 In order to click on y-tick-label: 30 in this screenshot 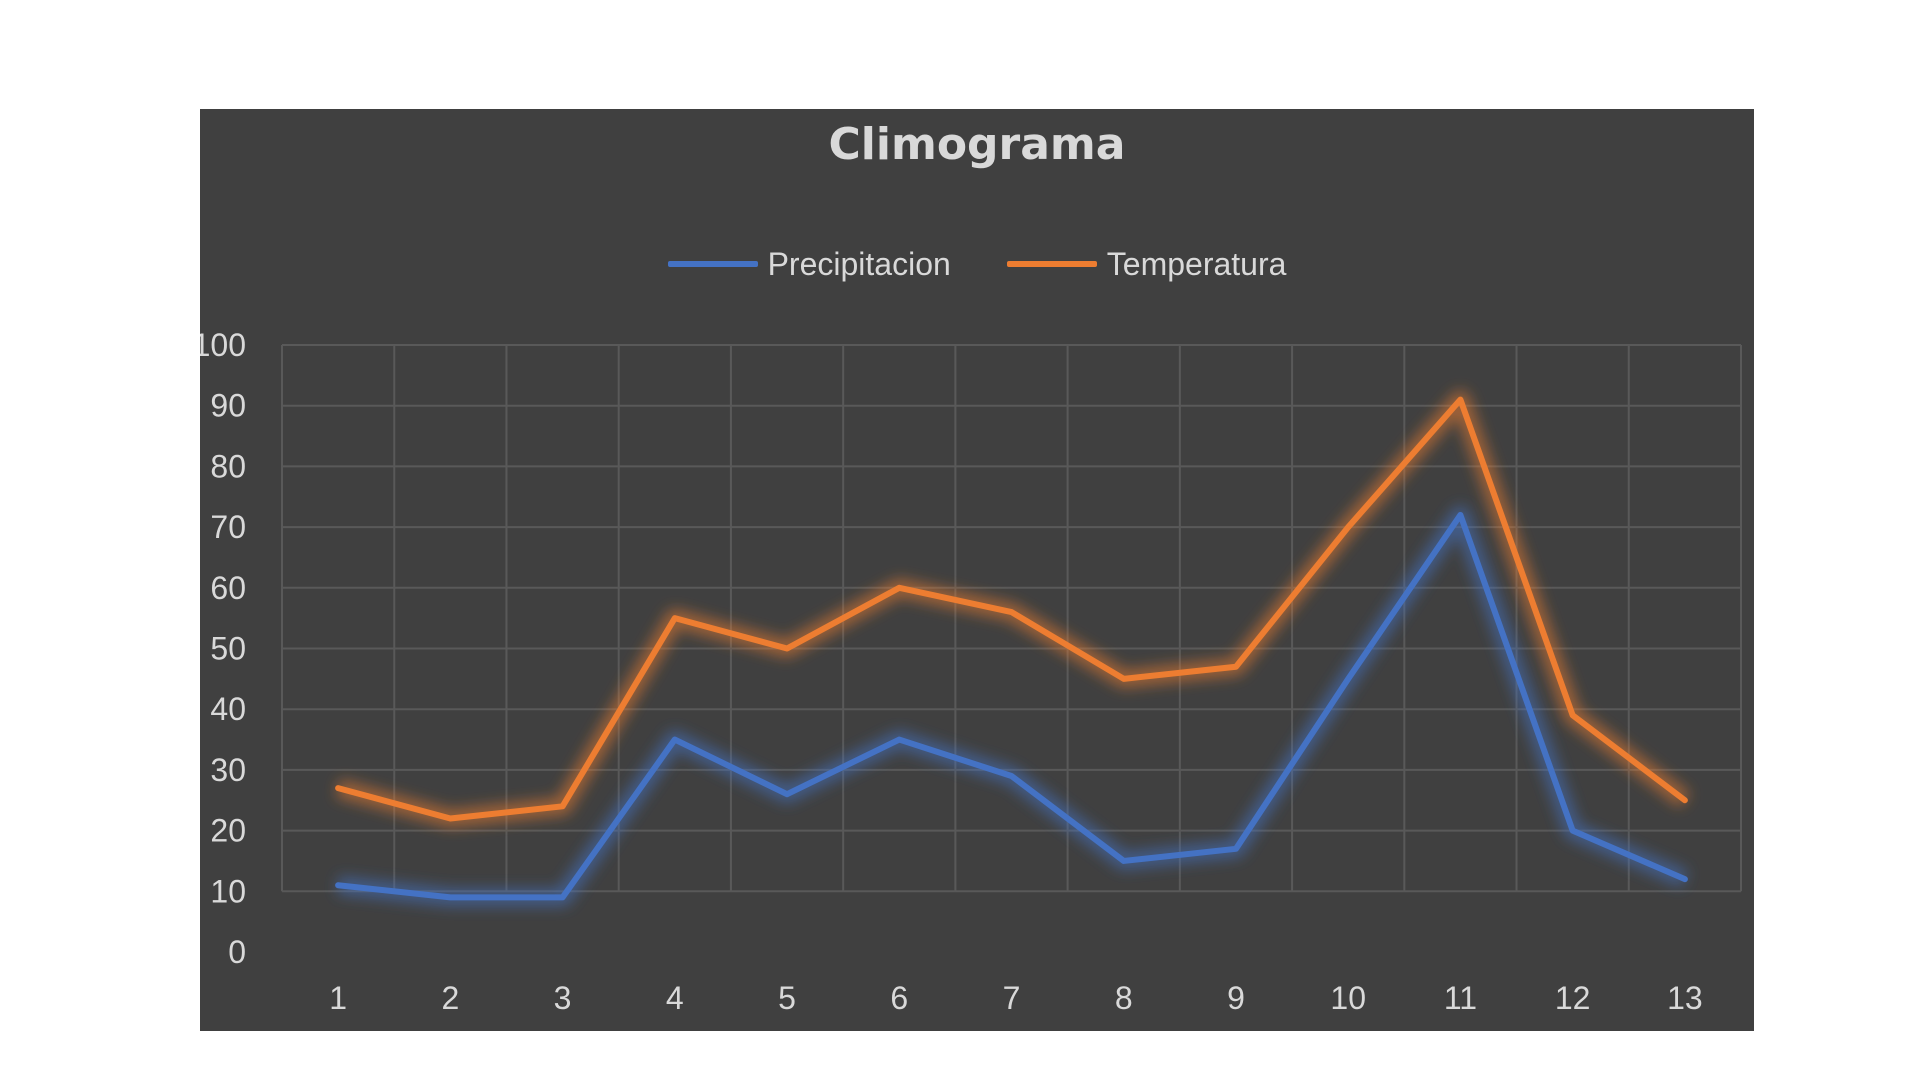, I will do `click(228, 770)`.